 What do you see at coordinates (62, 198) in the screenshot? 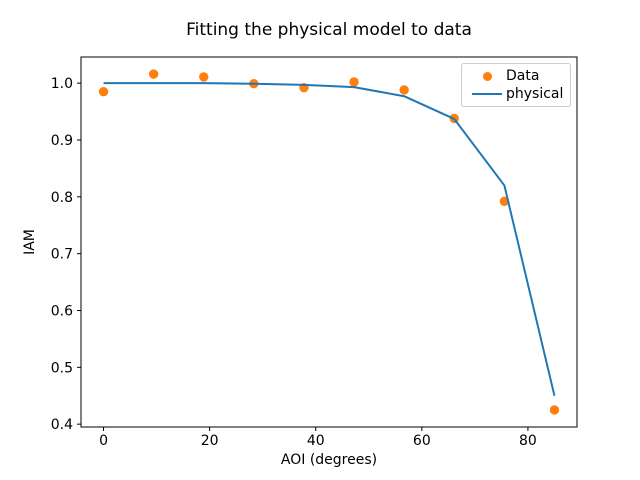
I see `y-tick-label: 0.8` at bounding box center [62, 198].